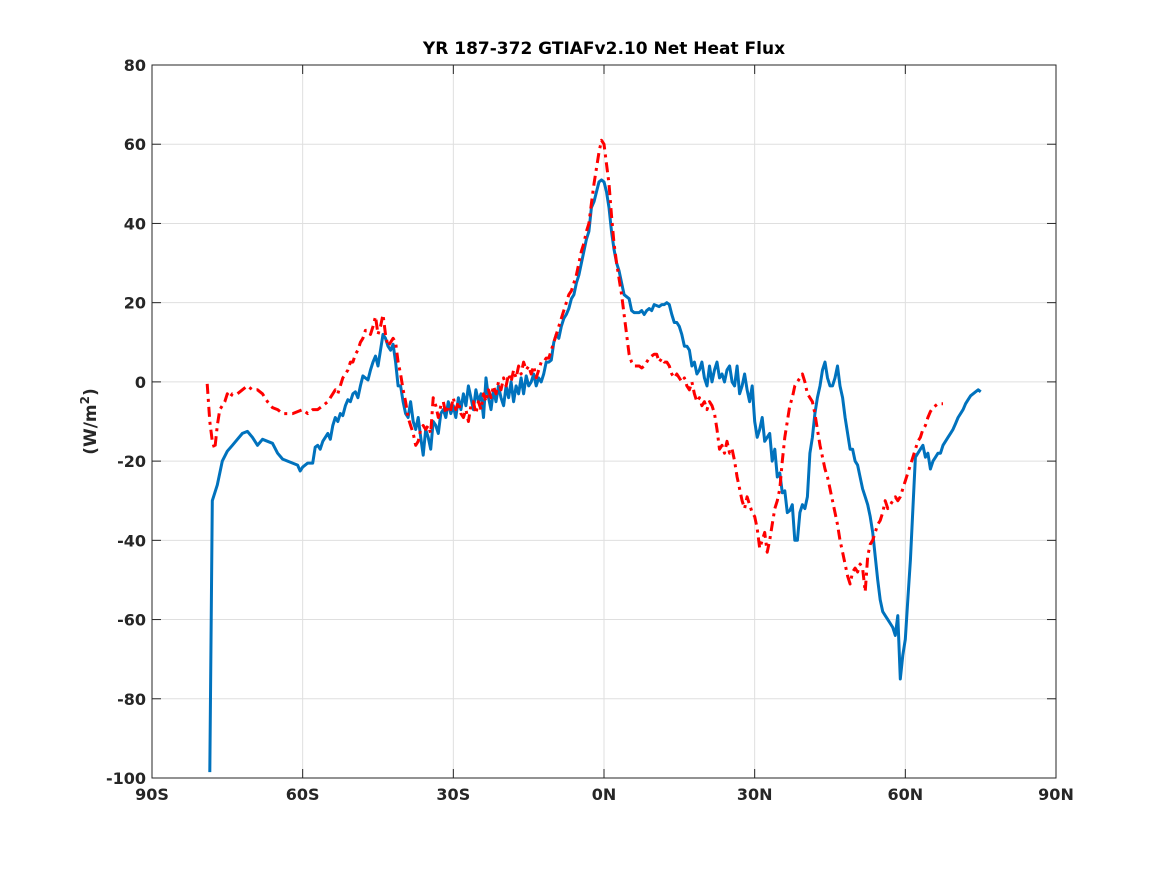 The height and width of the screenshot is (875, 1167). Describe the element at coordinates (131, 461) in the screenshot. I see `y-tick-label: -20` at that location.